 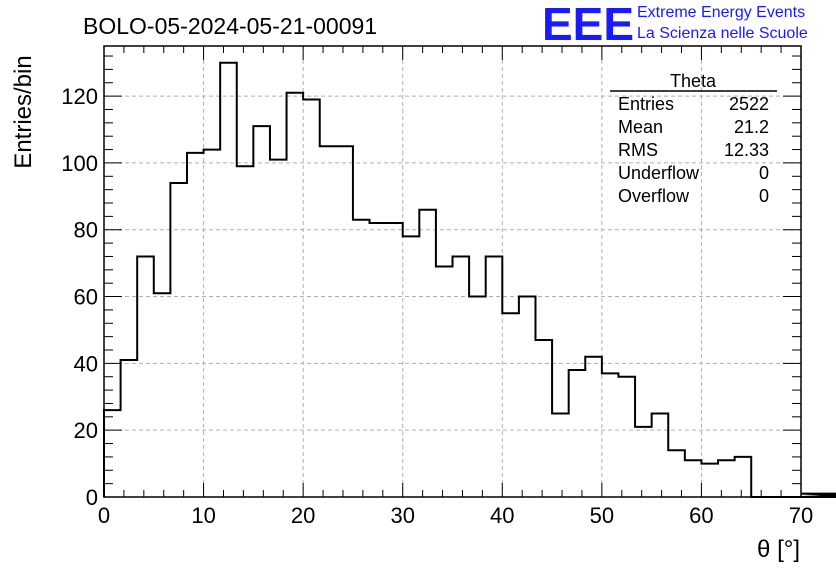 I want to click on y-tick-label: 100, so click(x=79, y=163).